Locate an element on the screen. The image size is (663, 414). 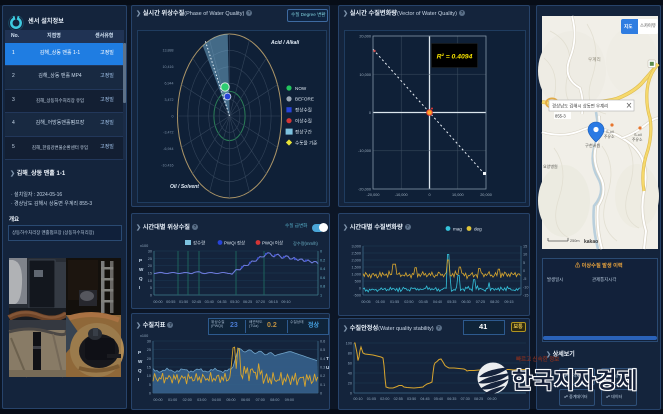
svg-text: 03:00 is located at coordinates (201, 400).